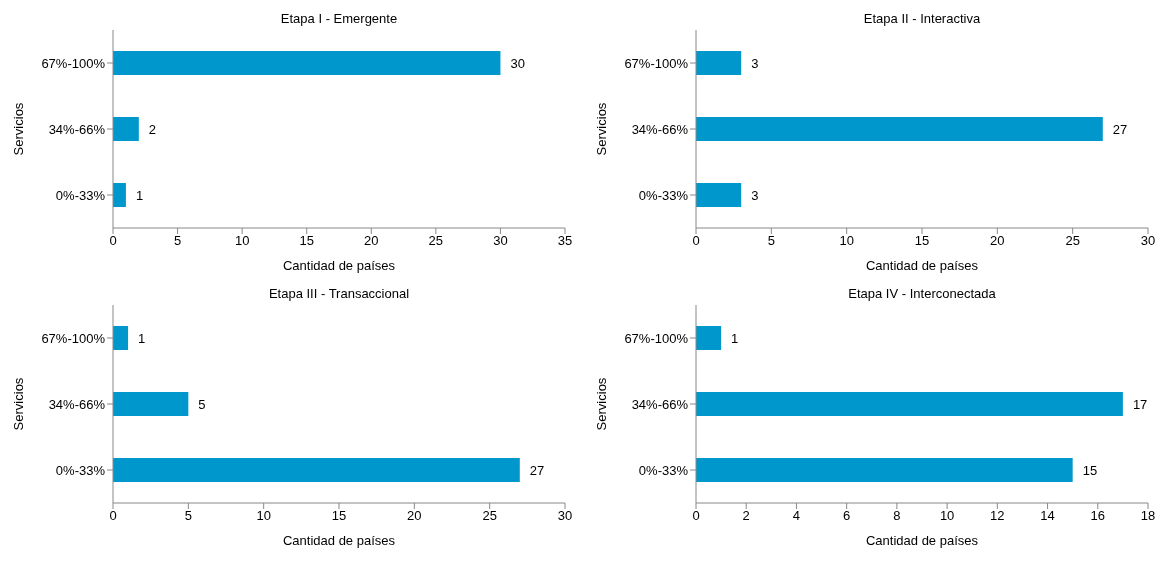 The height and width of the screenshot is (562, 1175). Describe the element at coordinates (897, 516) in the screenshot. I see `x-tick-label: 8` at that location.